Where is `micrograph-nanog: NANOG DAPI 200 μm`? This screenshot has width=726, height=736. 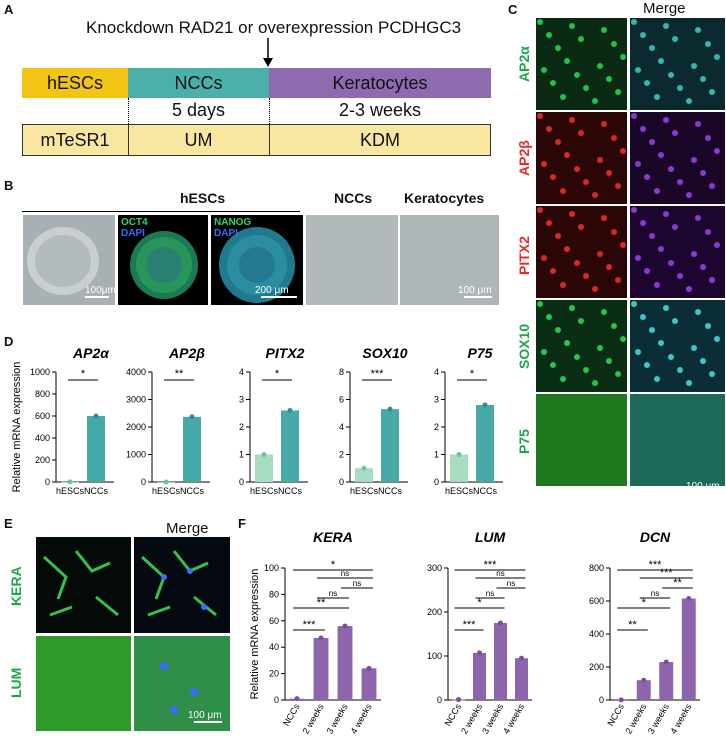
micrograph-nanog: NANOG DAPI 200 μm is located at coordinates (257, 260).